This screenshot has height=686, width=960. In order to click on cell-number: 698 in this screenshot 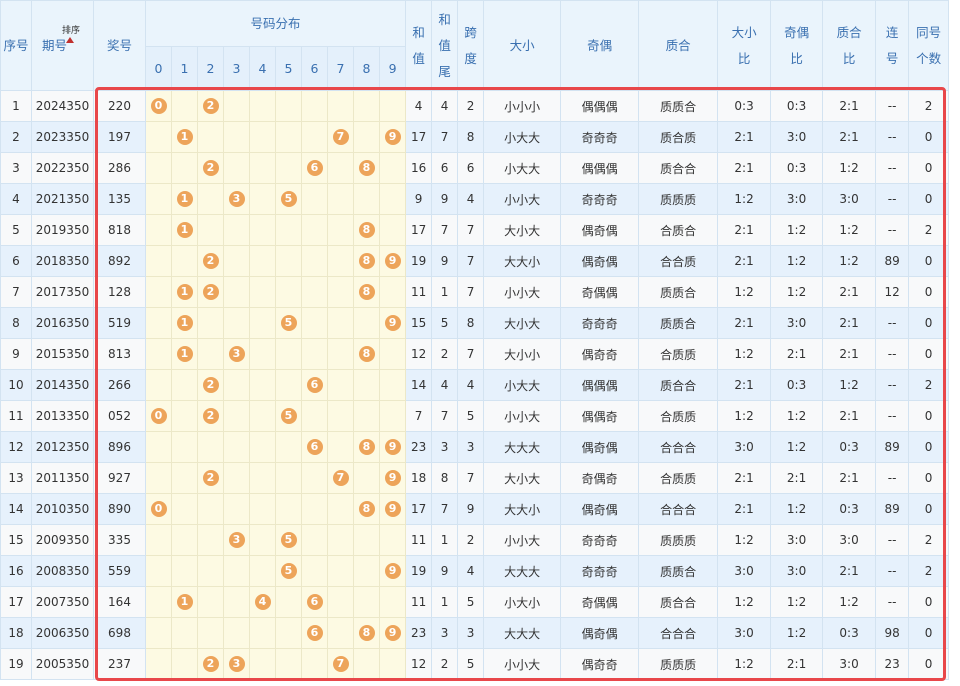, I will do `click(119, 633)`.